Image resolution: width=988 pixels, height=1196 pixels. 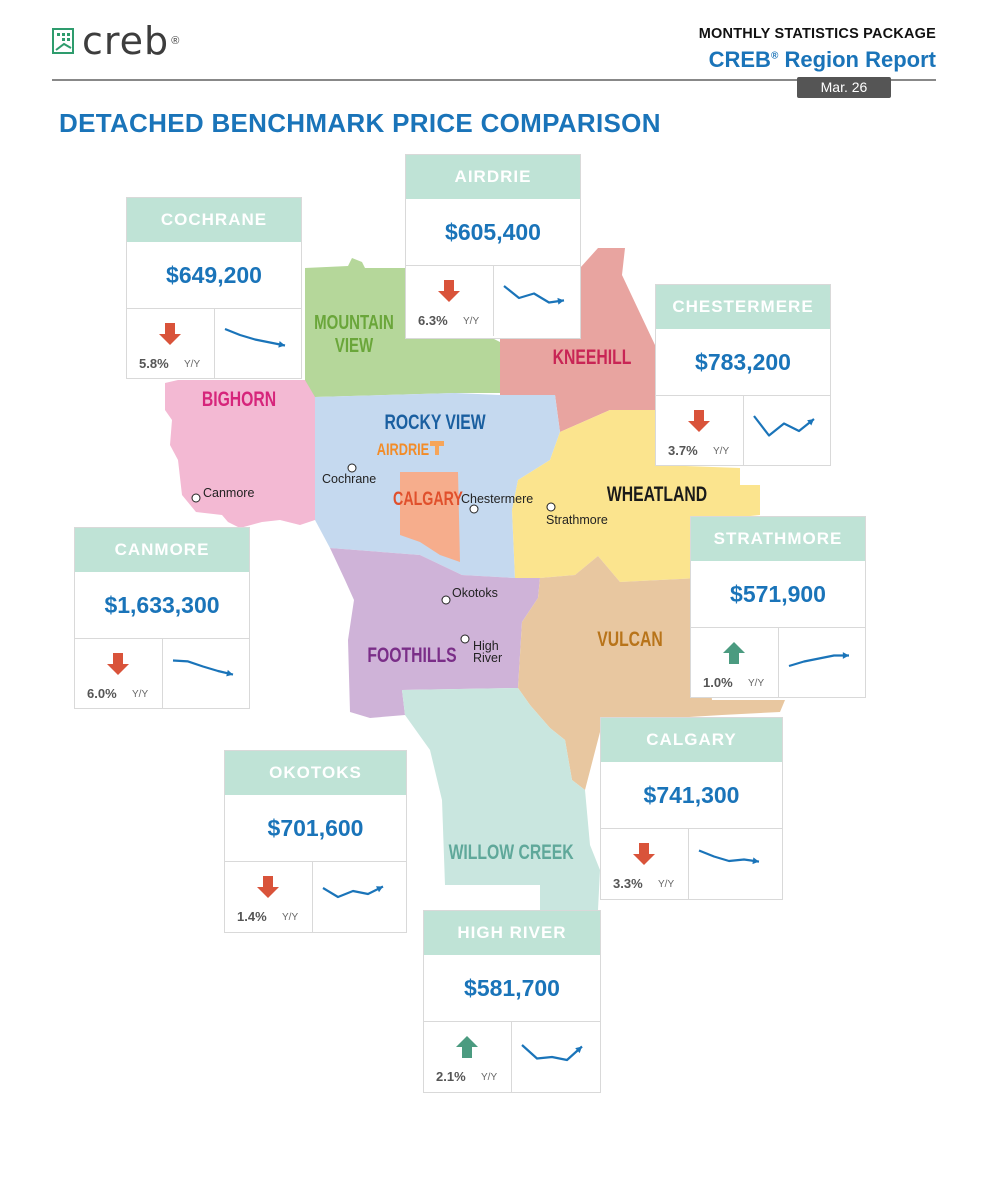 I want to click on region-label-willow-creek: WILLOW CREEK, so click(x=512, y=852).